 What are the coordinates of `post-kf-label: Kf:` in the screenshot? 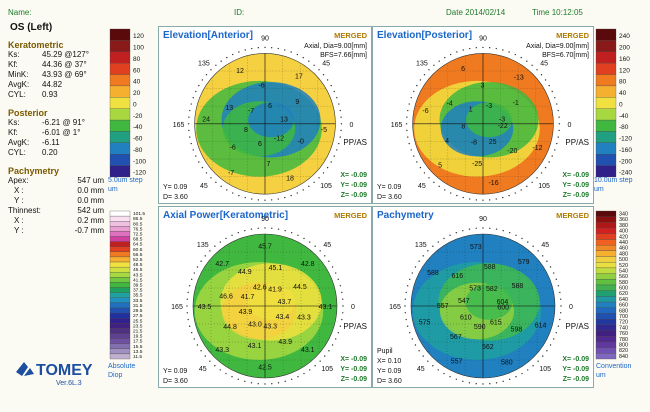 It's located at (13, 132).